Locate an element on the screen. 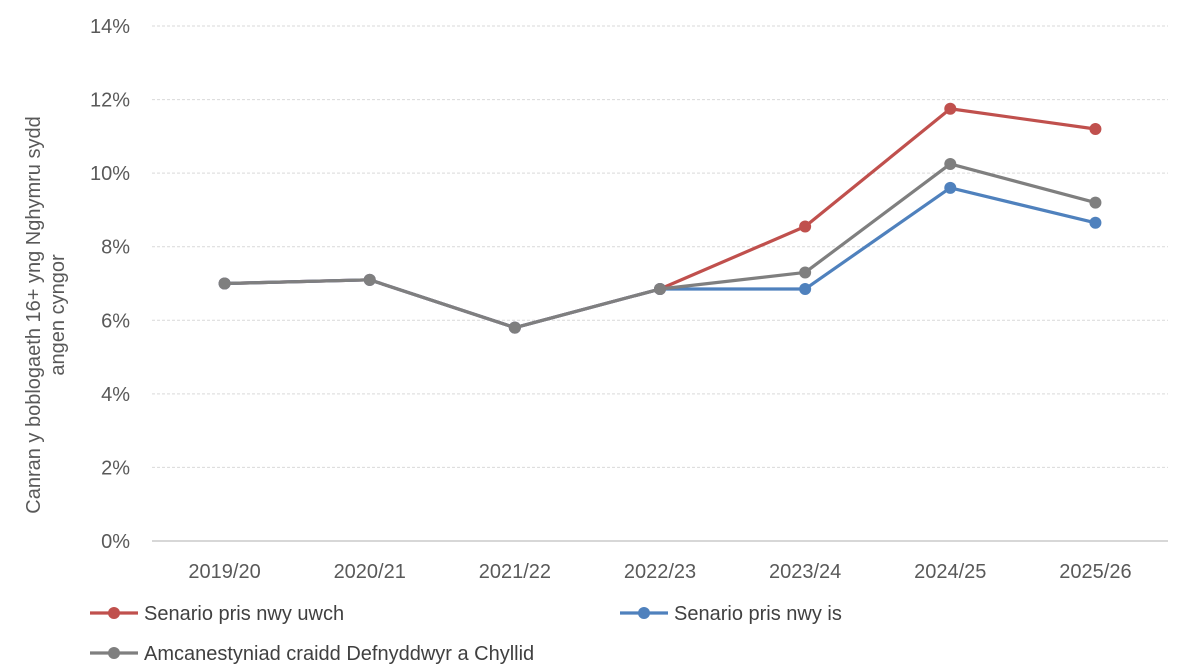 The width and height of the screenshot is (1183, 666). y-tick-label: 2% is located at coordinates (115, 468).